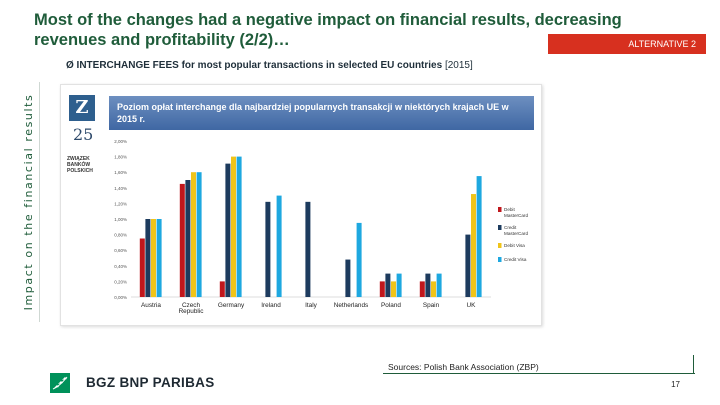 This screenshot has width=720, height=405. What do you see at coordinates (510, 227) in the screenshot?
I see `legend-label: Credit` at bounding box center [510, 227].